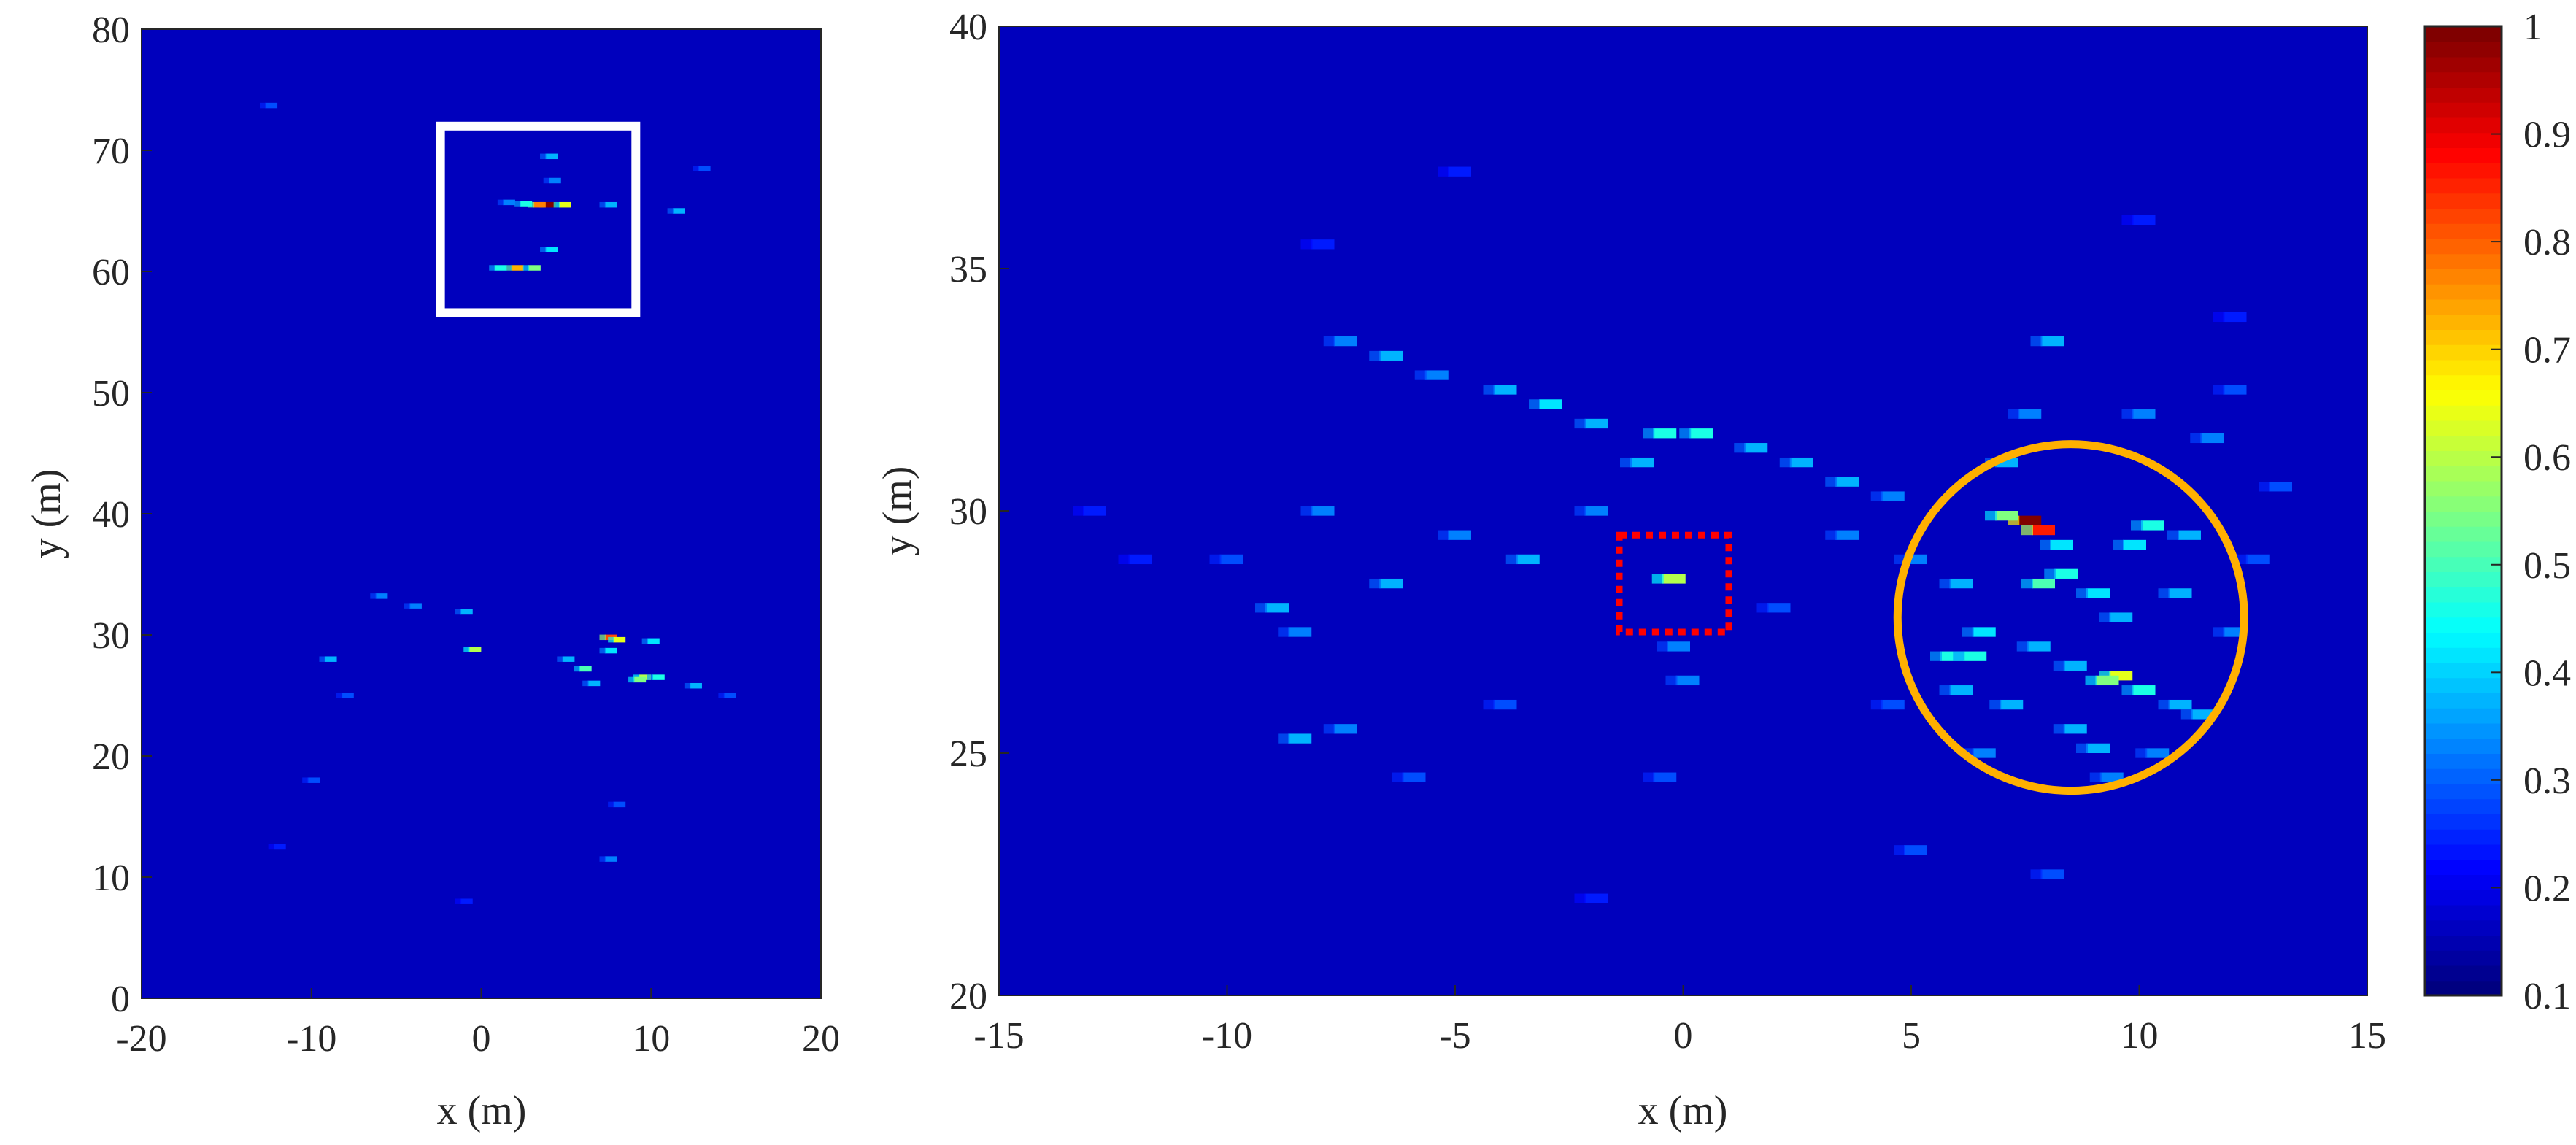 The height and width of the screenshot is (1145, 2576). What do you see at coordinates (111, 30) in the screenshot?
I see `y-tick-label: 80` at bounding box center [111, 30].